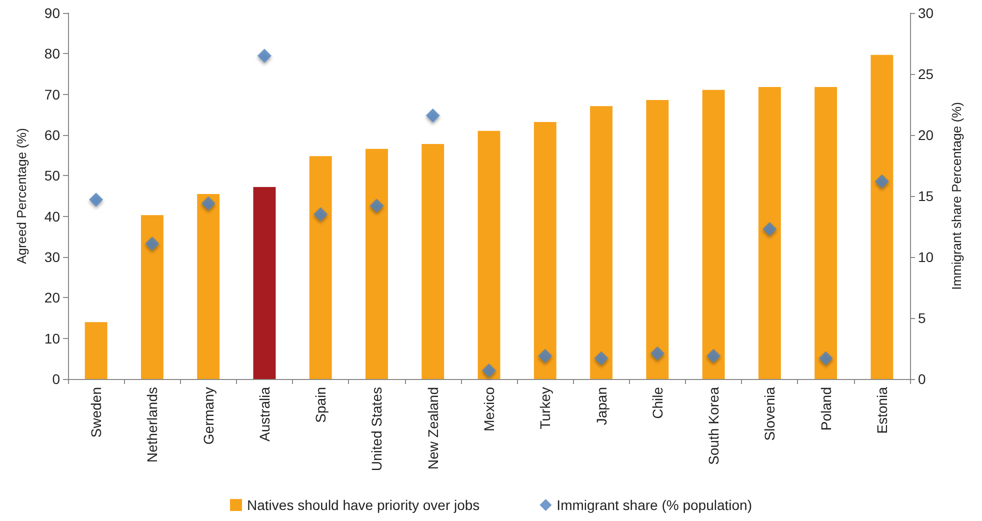  Describe the element at coordinates (882, 410) in the screenshot. I see `x-tick-label: Estonia` at that location.